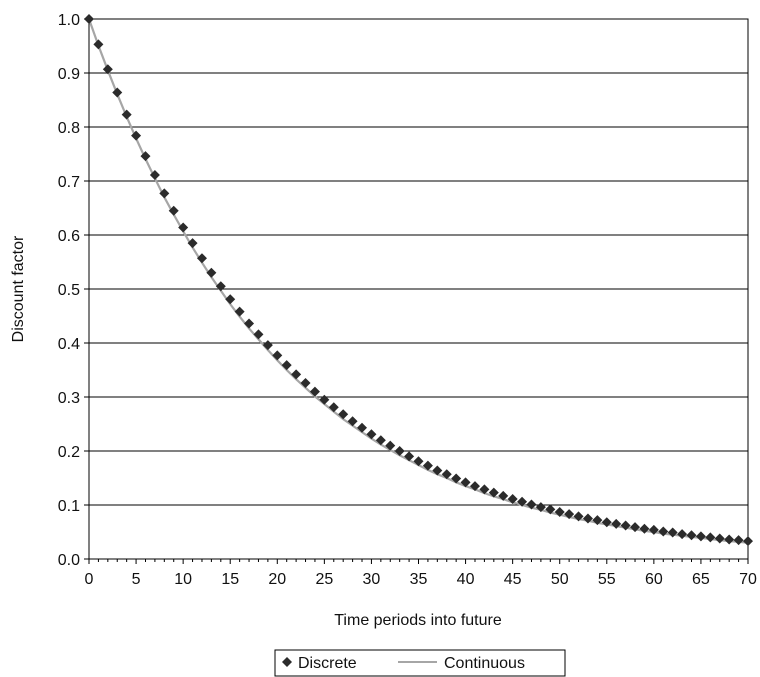  Describe the element at coordinates (69, 74) in the screenshot. I see `y-tick-label: 0.9` at that location.